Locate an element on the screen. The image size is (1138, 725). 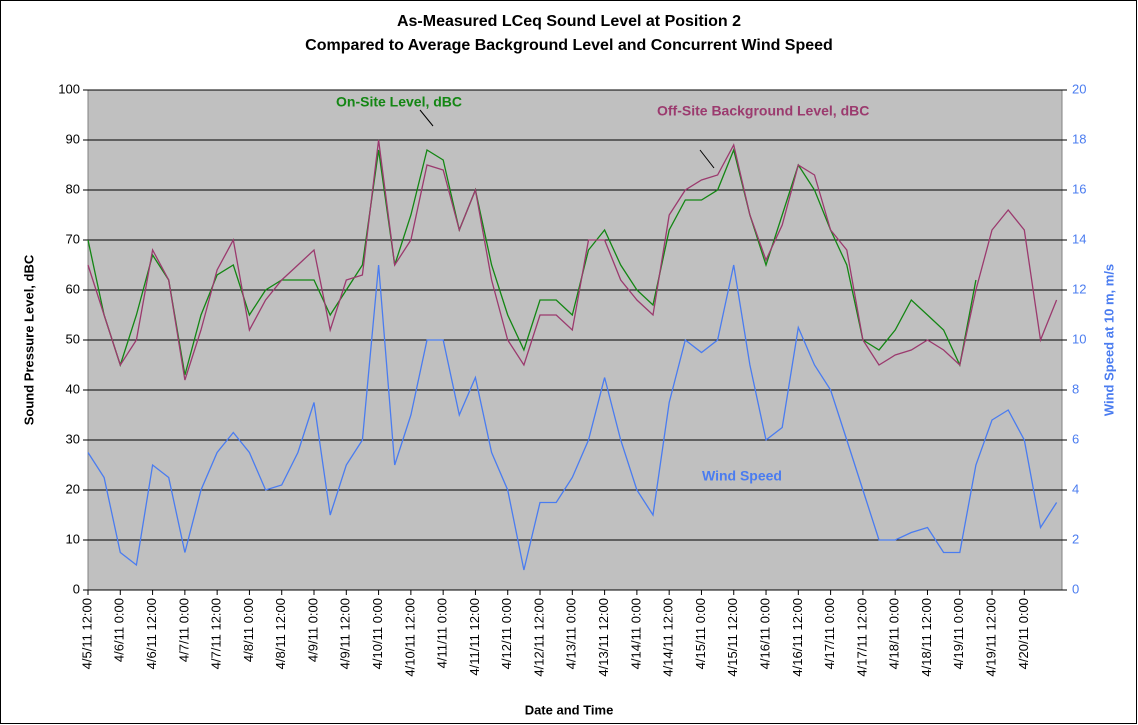
x-tick-label: 4/7/11 12:00 is located at coordinates (216, 633).